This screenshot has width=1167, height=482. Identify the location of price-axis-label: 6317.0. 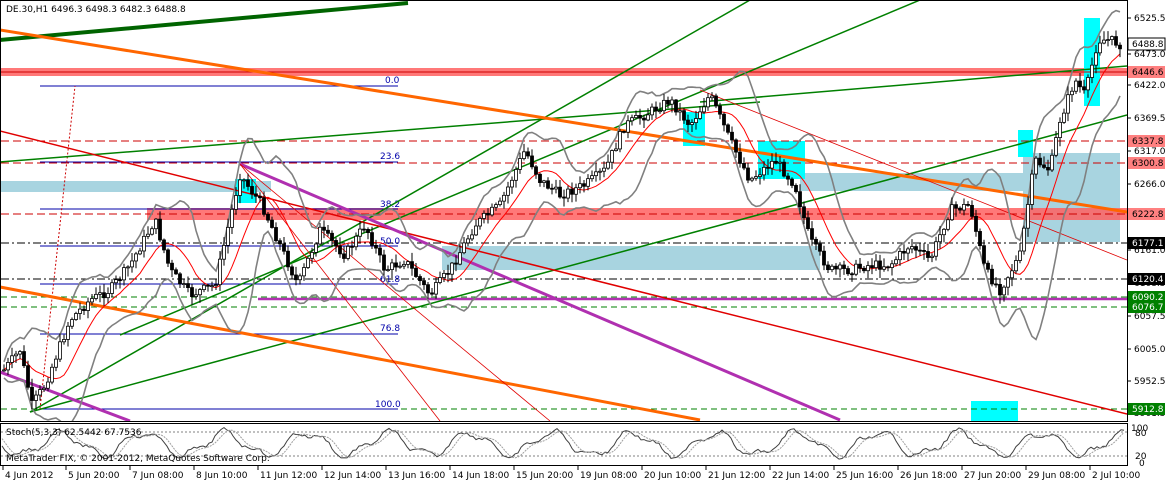
(1150, 152).